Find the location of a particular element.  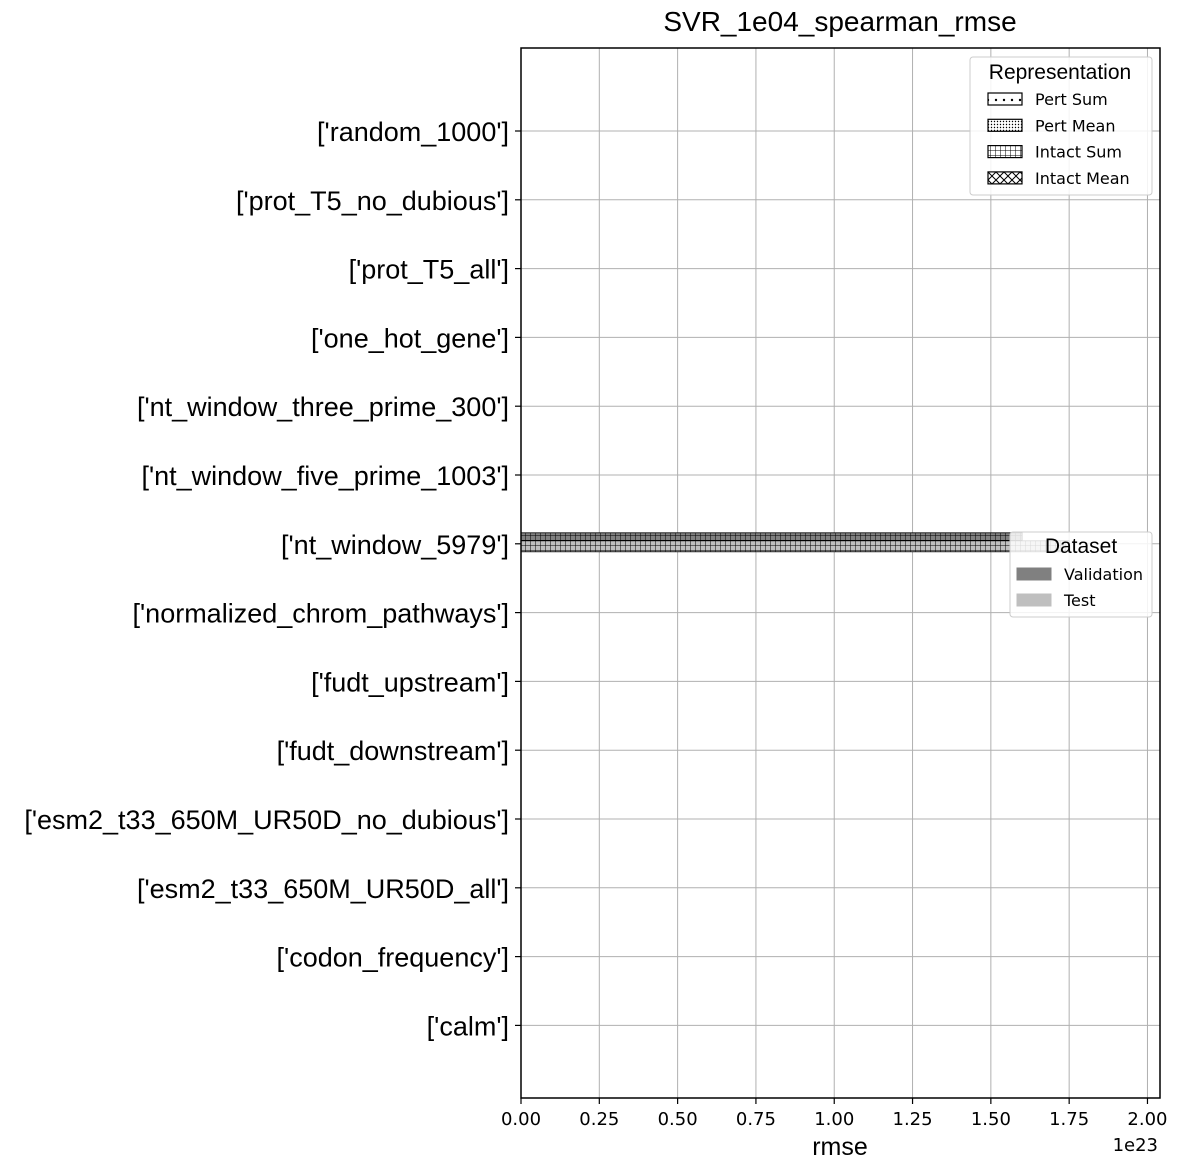

legend-representation-frame is located at coordinates (1061, 126).